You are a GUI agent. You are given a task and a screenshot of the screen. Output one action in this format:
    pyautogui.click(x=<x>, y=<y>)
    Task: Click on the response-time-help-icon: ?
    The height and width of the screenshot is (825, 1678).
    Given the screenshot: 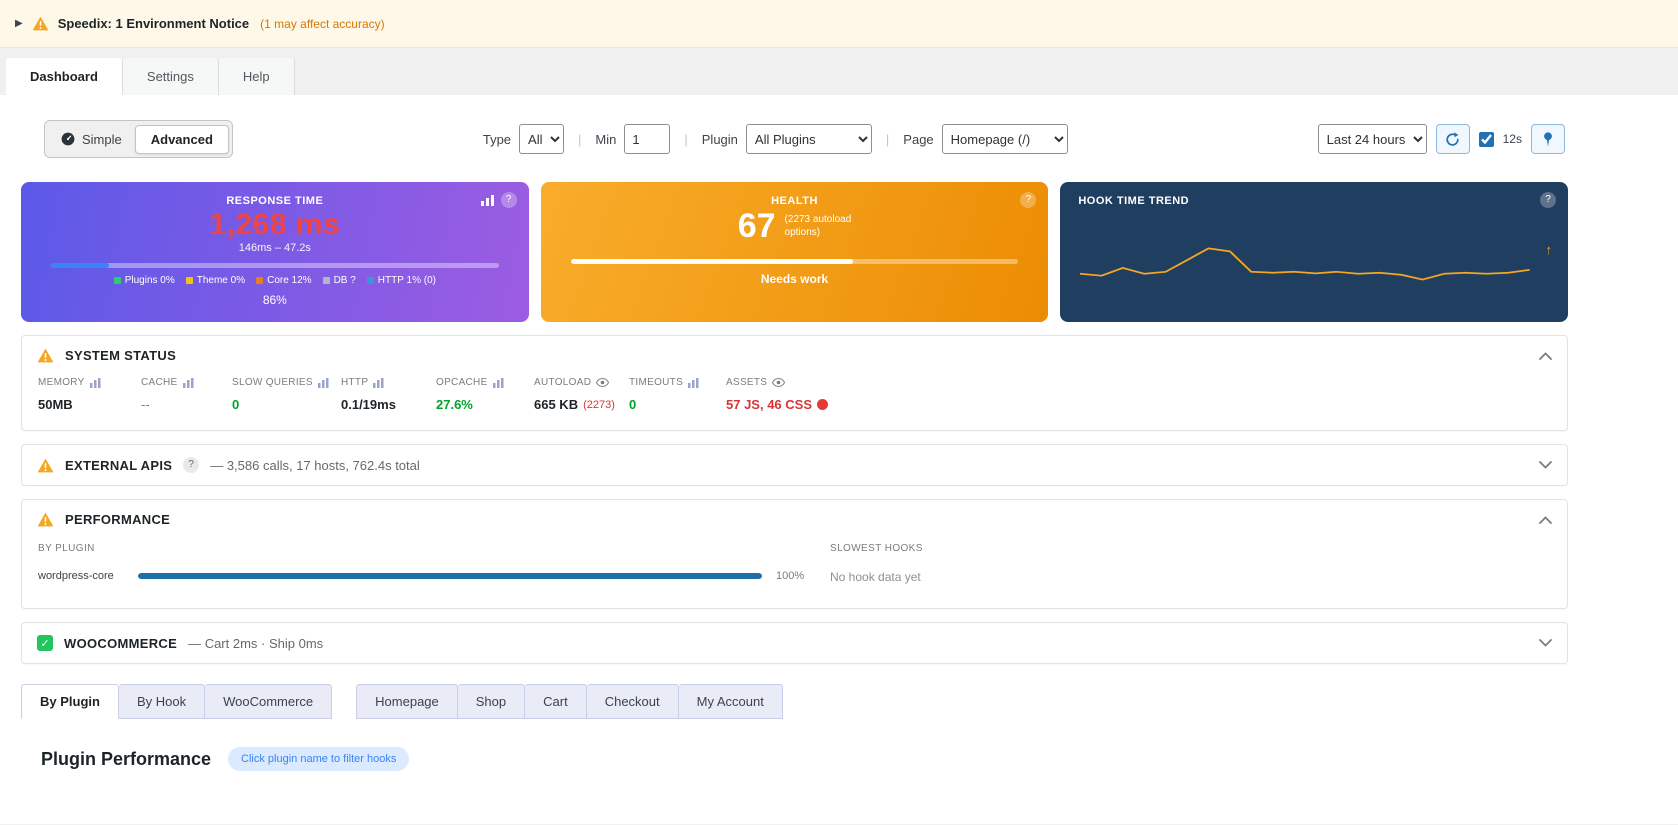 What is the action you would take?
    pyautogui.click(x=508, y=200)
    